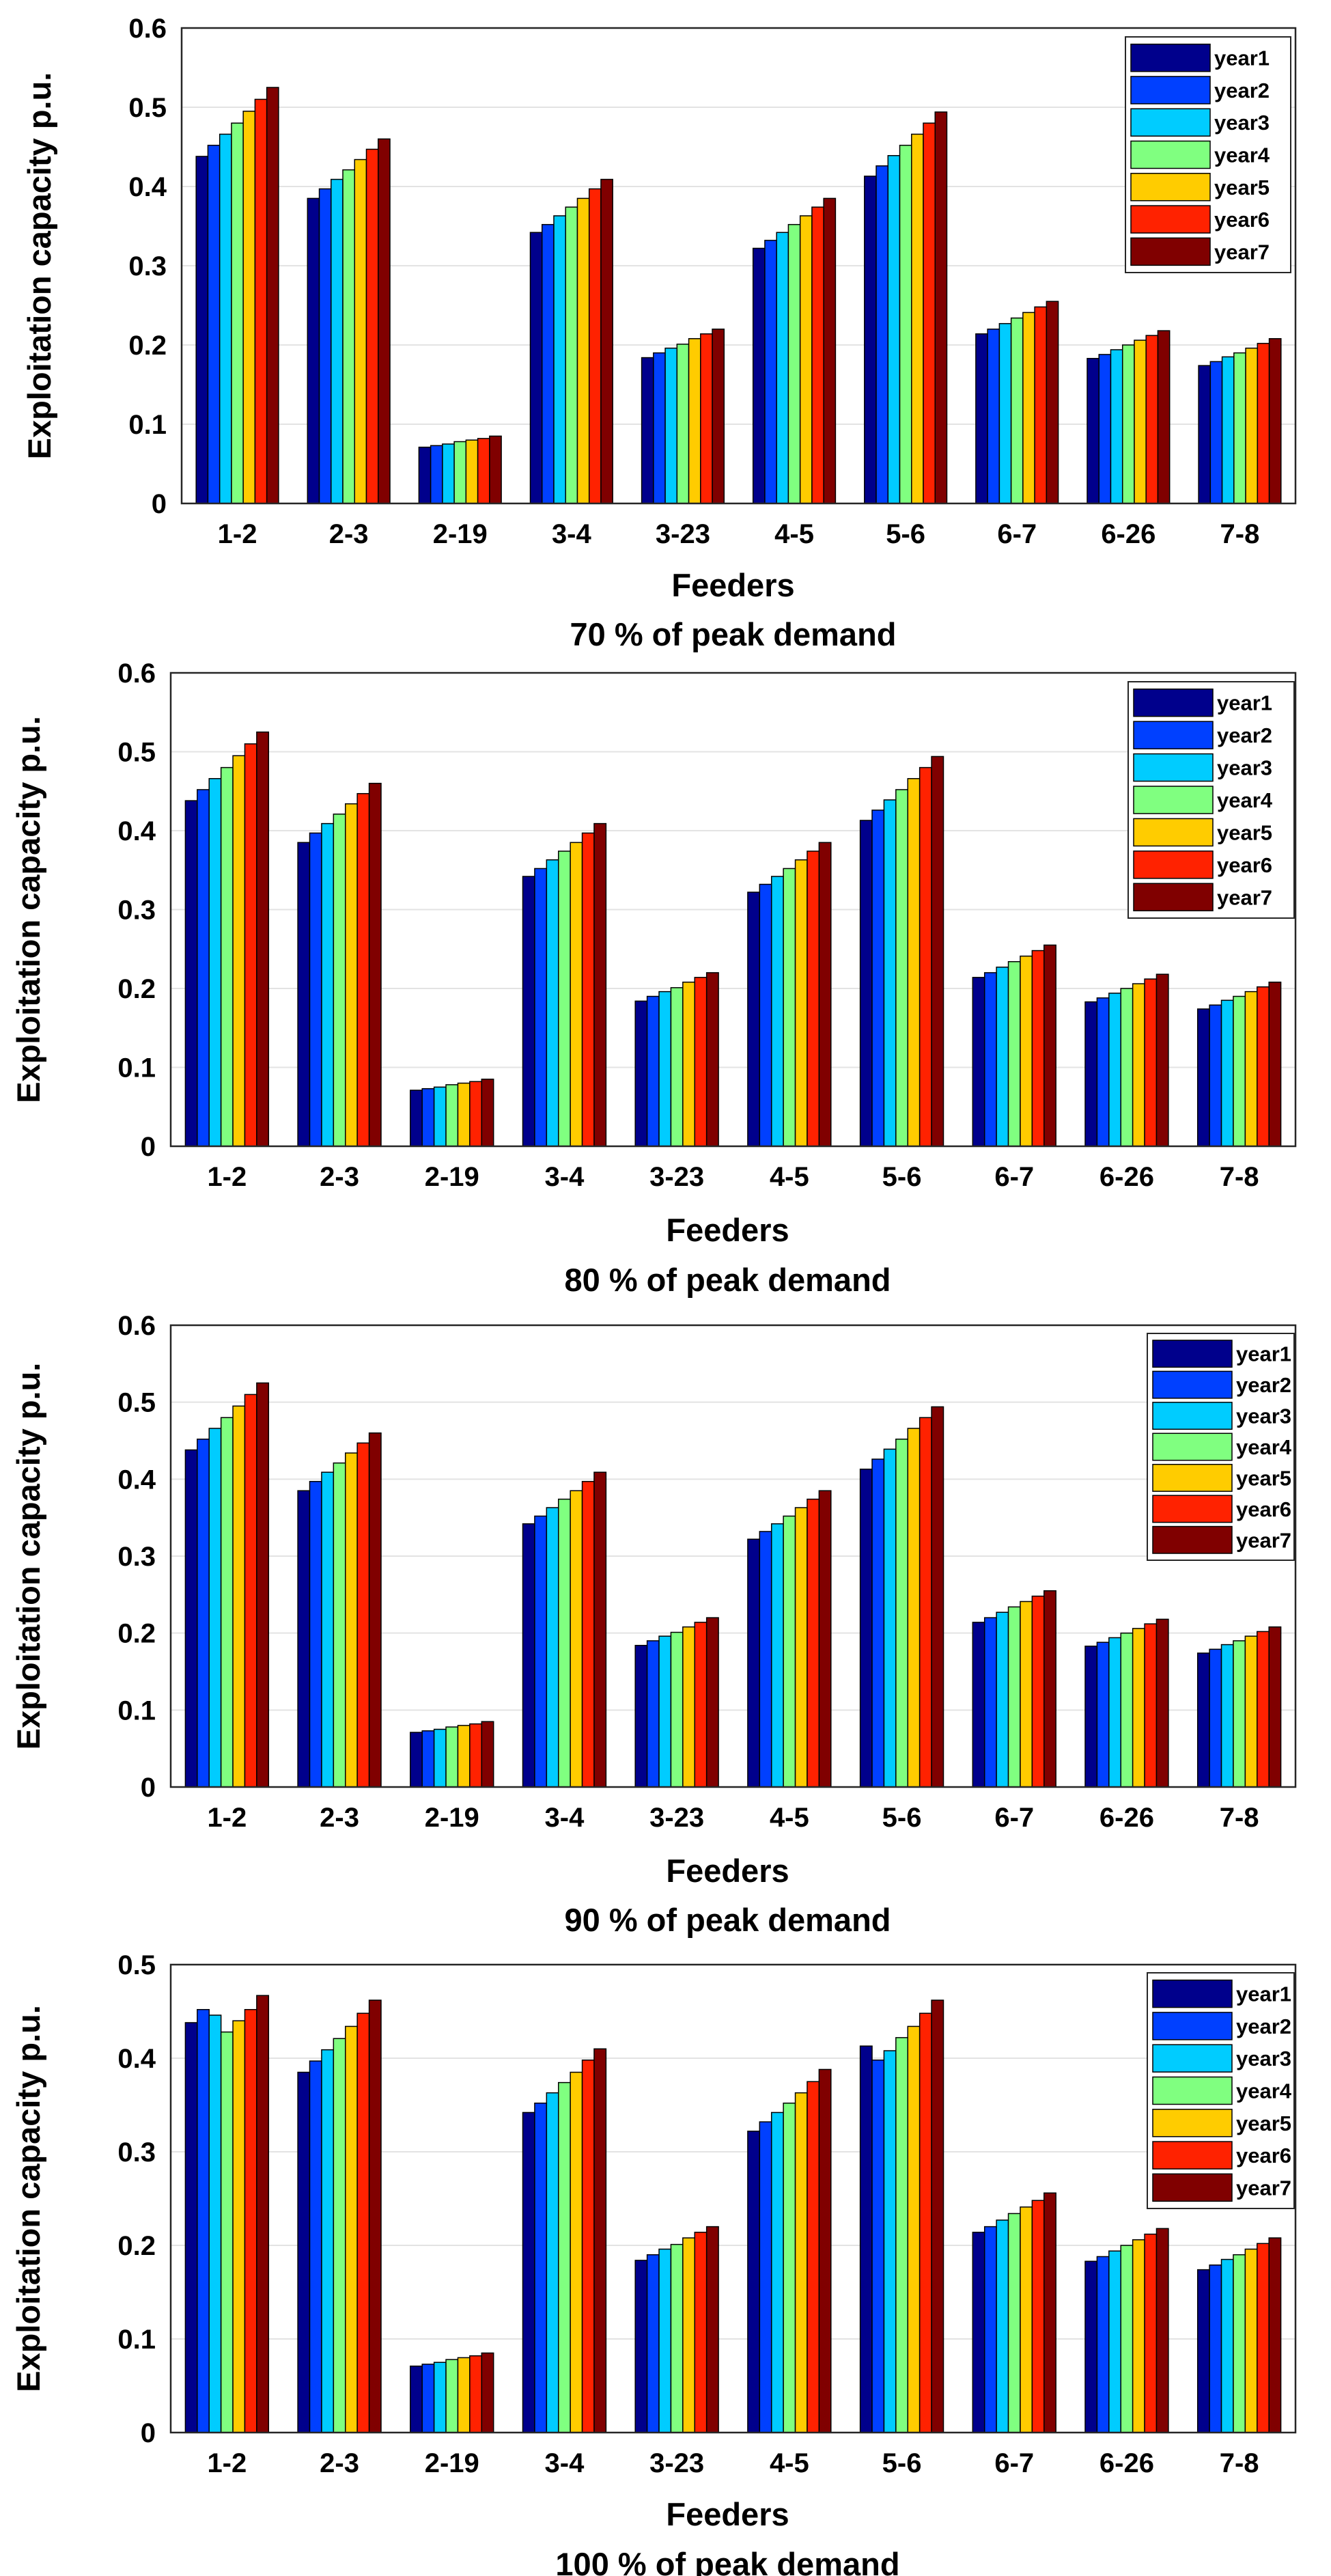  I want to click on legend-swatch-year1, so click(1193, 1354).